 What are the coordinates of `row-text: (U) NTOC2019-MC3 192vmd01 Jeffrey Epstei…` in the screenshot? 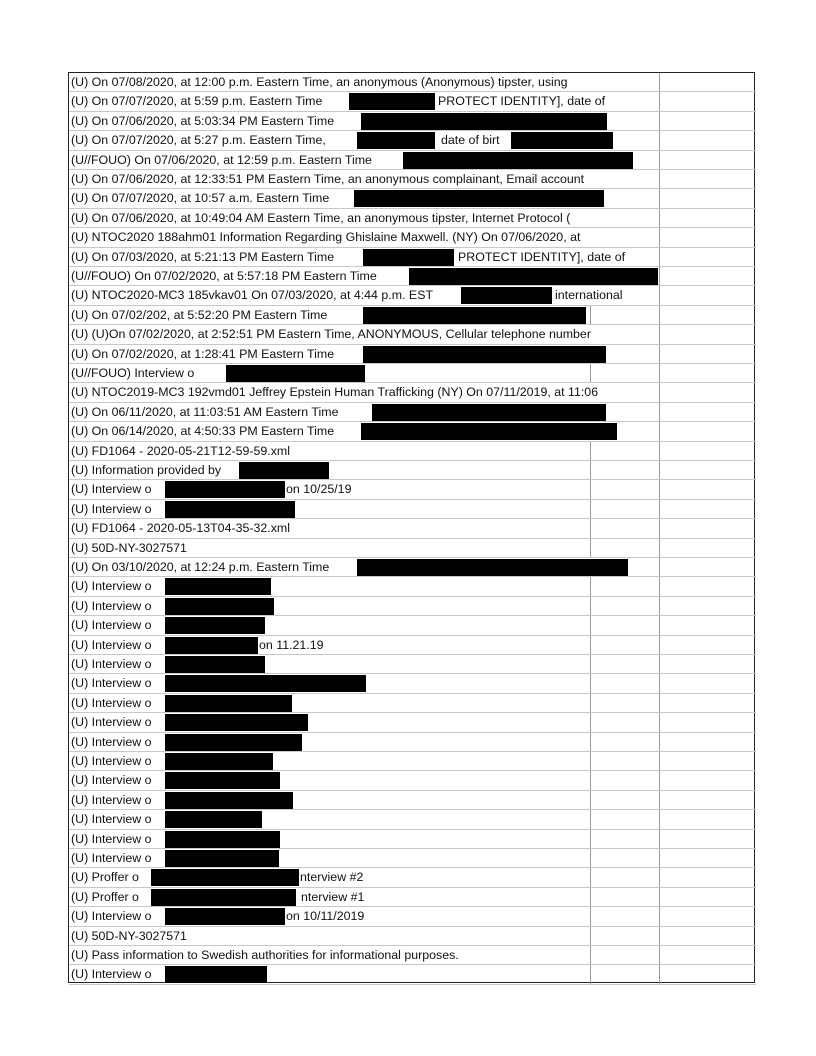 It's located at (335, 392).